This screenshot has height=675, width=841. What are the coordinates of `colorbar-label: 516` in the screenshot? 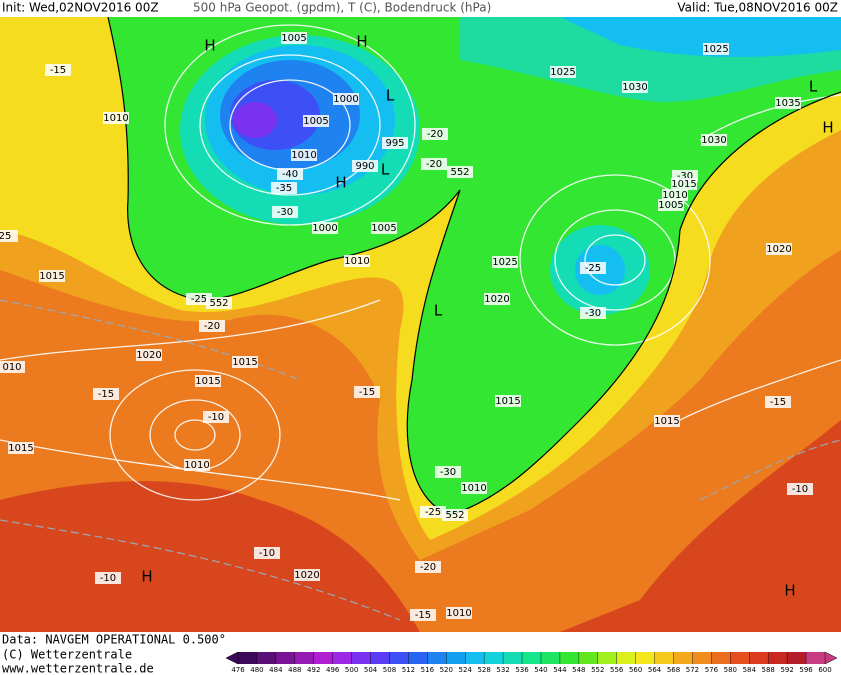 It's located at (428, 670).